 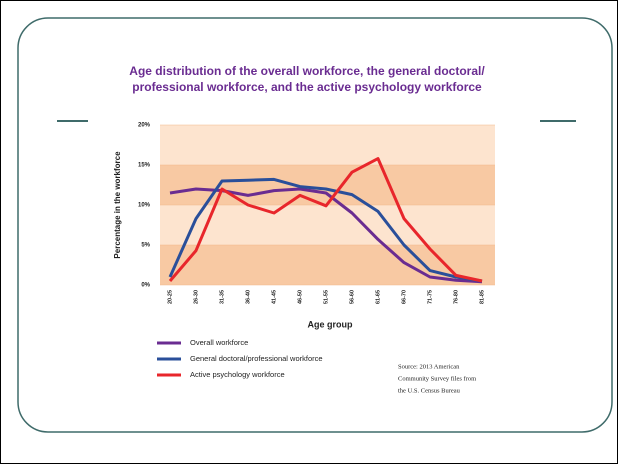 What do you see at coordinates (145, 286) in the screenshot?
I see `y-tick-label: 0%` at bounding box center [145, 286].